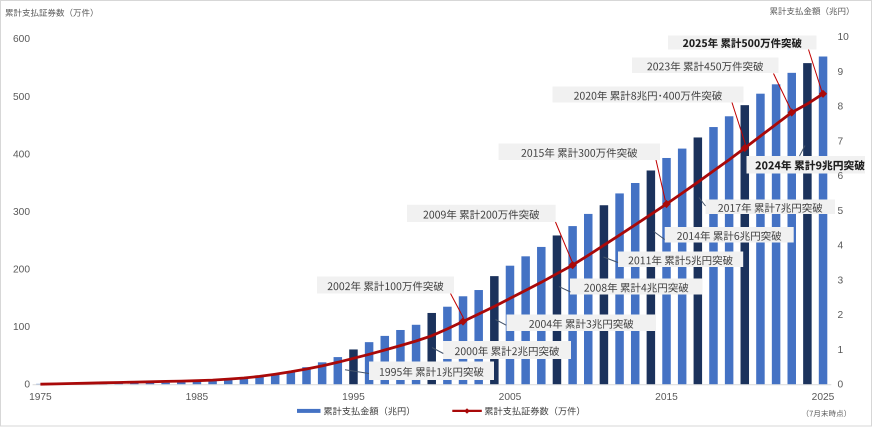 The height and width of the screenshot is (433, 874). Describe the element at coordinates (21, 270) in the screenshot. I see `svg-text: 200` at that location.